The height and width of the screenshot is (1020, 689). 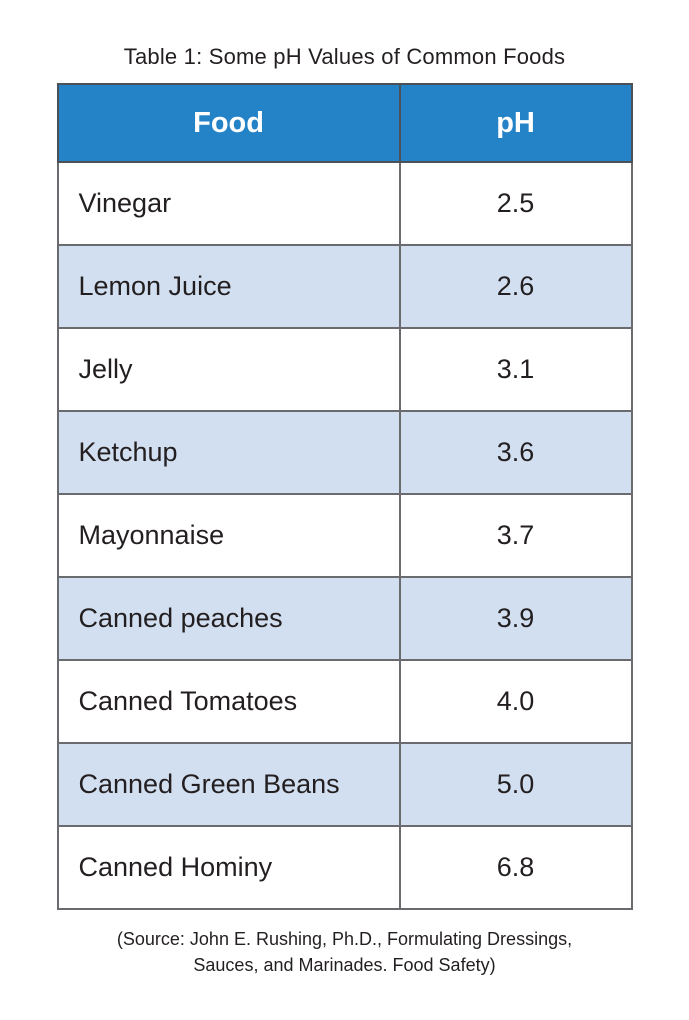 What do you see at coordinates (515, 286) in the screenshot?
I see `ph-cell: 2.6` at bounding box center [515, 286].